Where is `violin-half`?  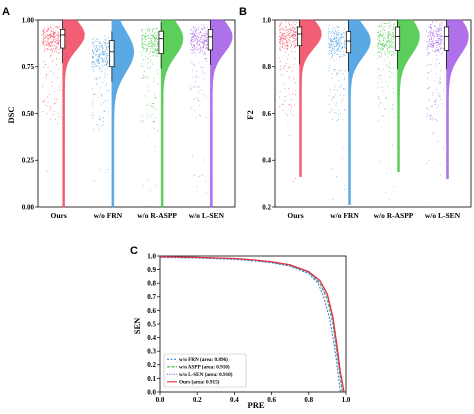 violin-half is located at coordinates (310, 98).